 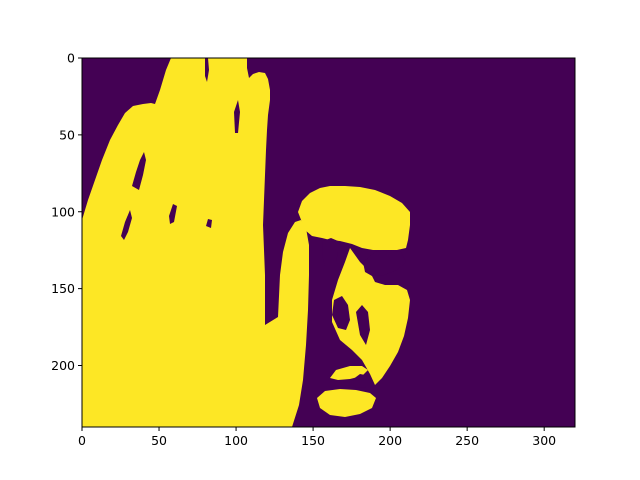 I want to click on x-tick-label: 50, so click(x=159, y=440).